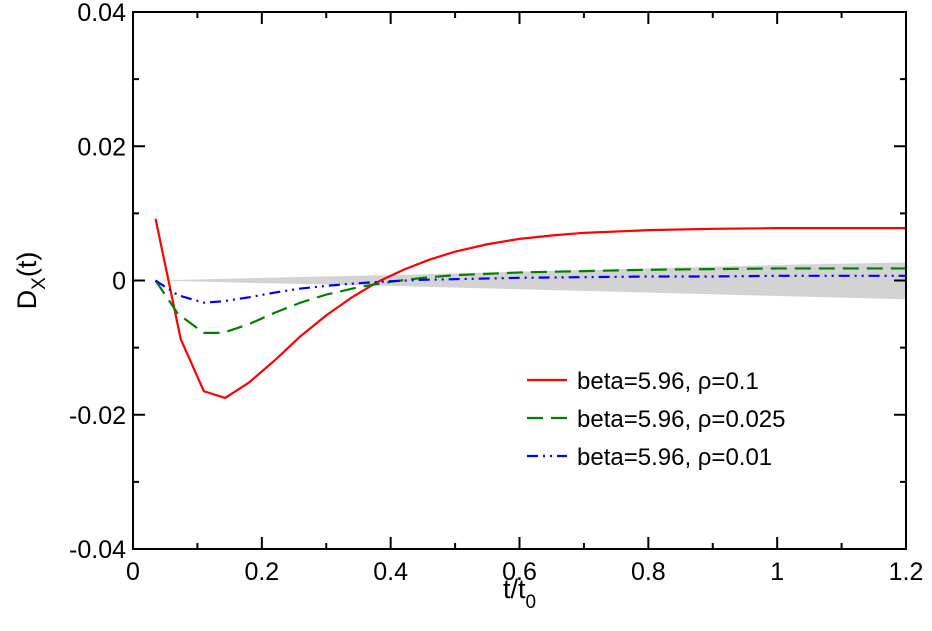  What do you see at coordinates (119, 282) in the screenshot?
I see `y-tick-label: 0` at bounding box center [119, 282].